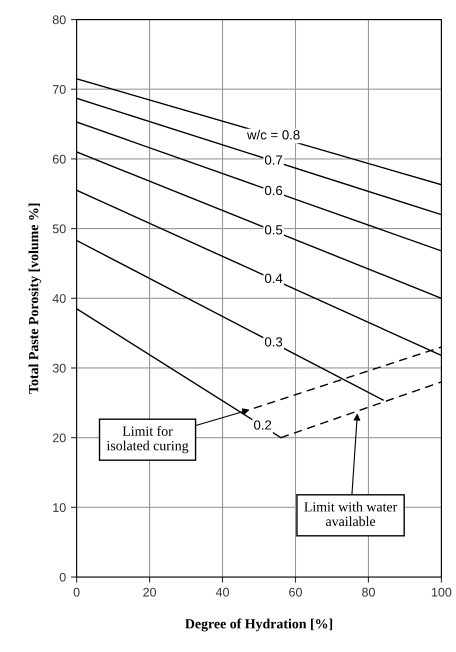 This screenshot has height=652, width=456. Describe the element at coordinates (35, 299) in the screenshot. I see `y-axis-title: Total Paste Porosity [volume %]` at that location.